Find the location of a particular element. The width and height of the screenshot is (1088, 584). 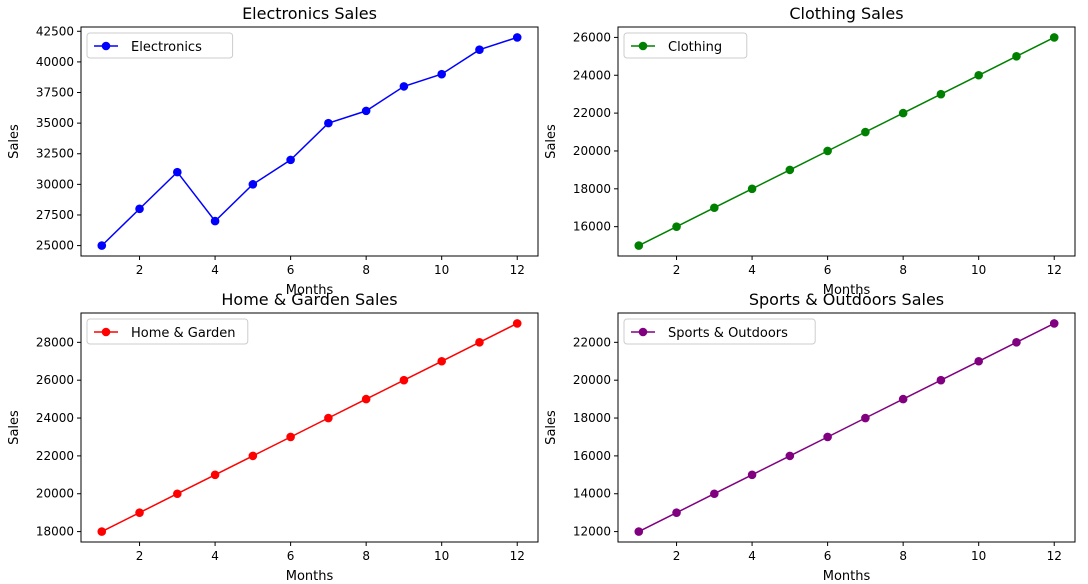

y-tick-label: 40000 is located at coordinates (55, 62).